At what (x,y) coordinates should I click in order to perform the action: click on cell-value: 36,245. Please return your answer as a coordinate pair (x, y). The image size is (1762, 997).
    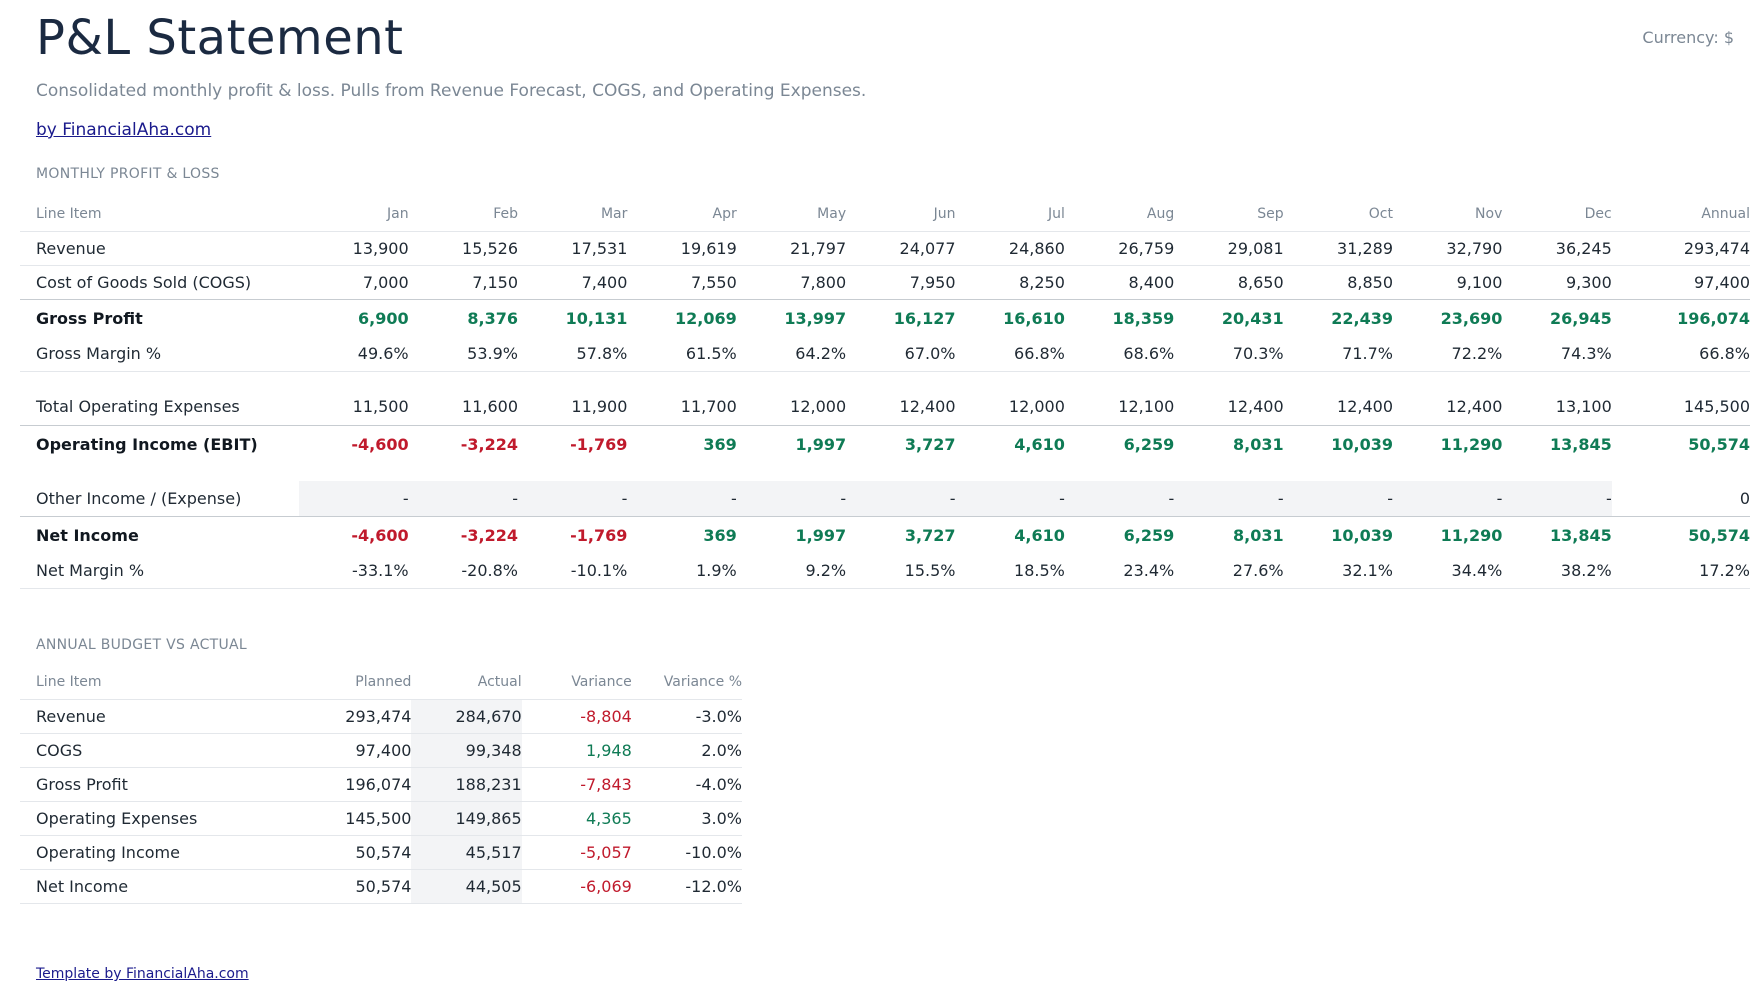
    Looking at the image, I should click on (1557, 248).